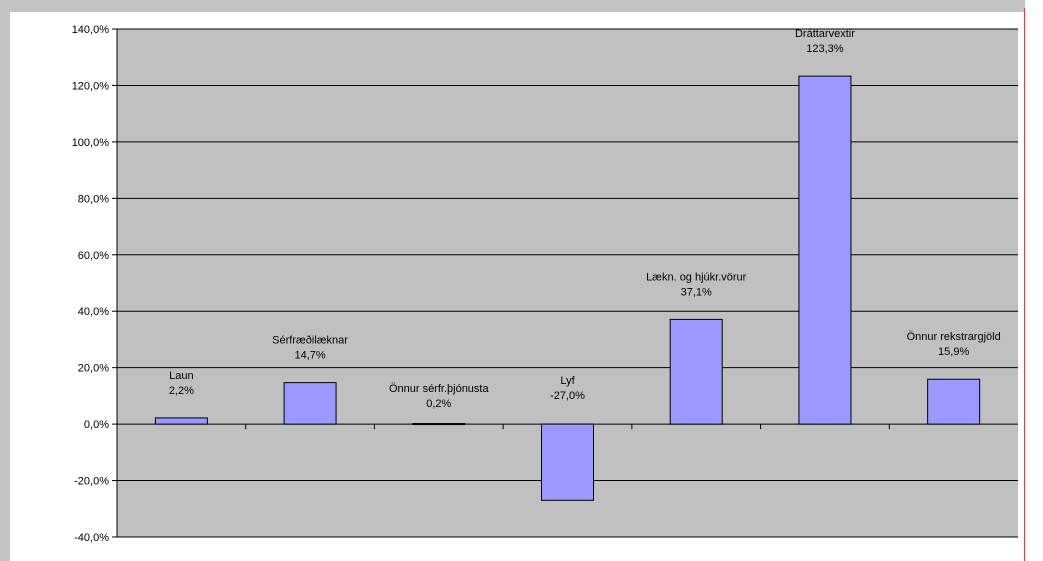 The width and height of the screenshot is (1043, 561). What do you see at coordinates (696, 277) in the screenshot?
I see `category-label: Lækn. og hjúkr.vörur` at bounding box center [696, 277].